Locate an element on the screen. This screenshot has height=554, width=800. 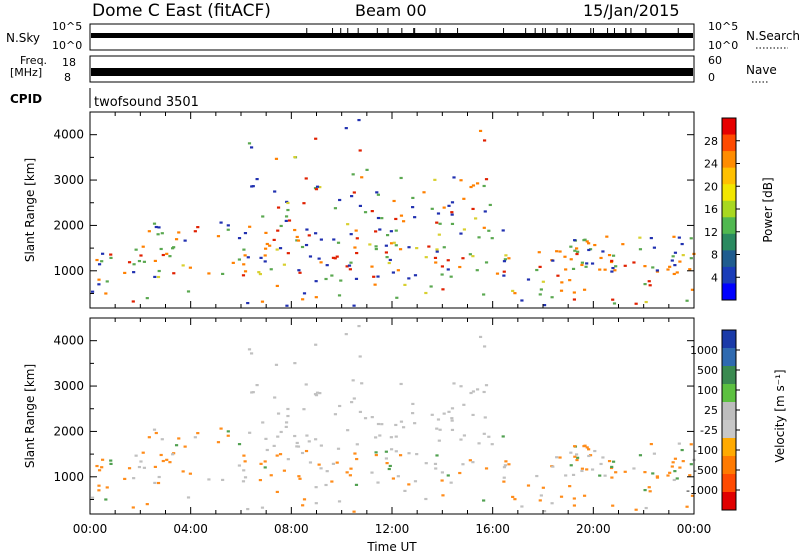
nsearch-bottom-tick: 10^0 is located at coordinates (723, 45).